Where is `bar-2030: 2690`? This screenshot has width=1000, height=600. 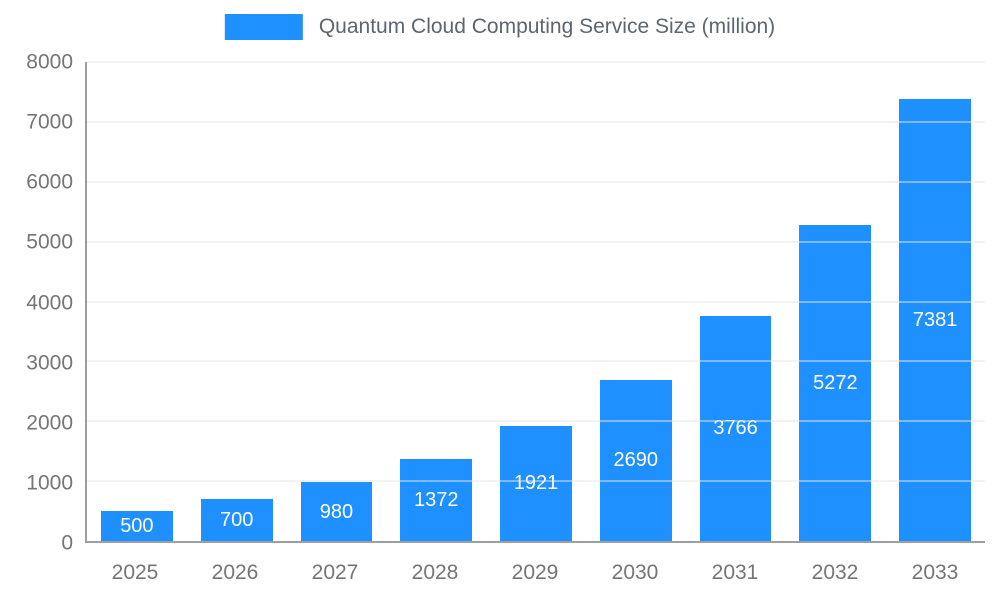
bar-2030: 2690 is located at coordinates (635, 460).